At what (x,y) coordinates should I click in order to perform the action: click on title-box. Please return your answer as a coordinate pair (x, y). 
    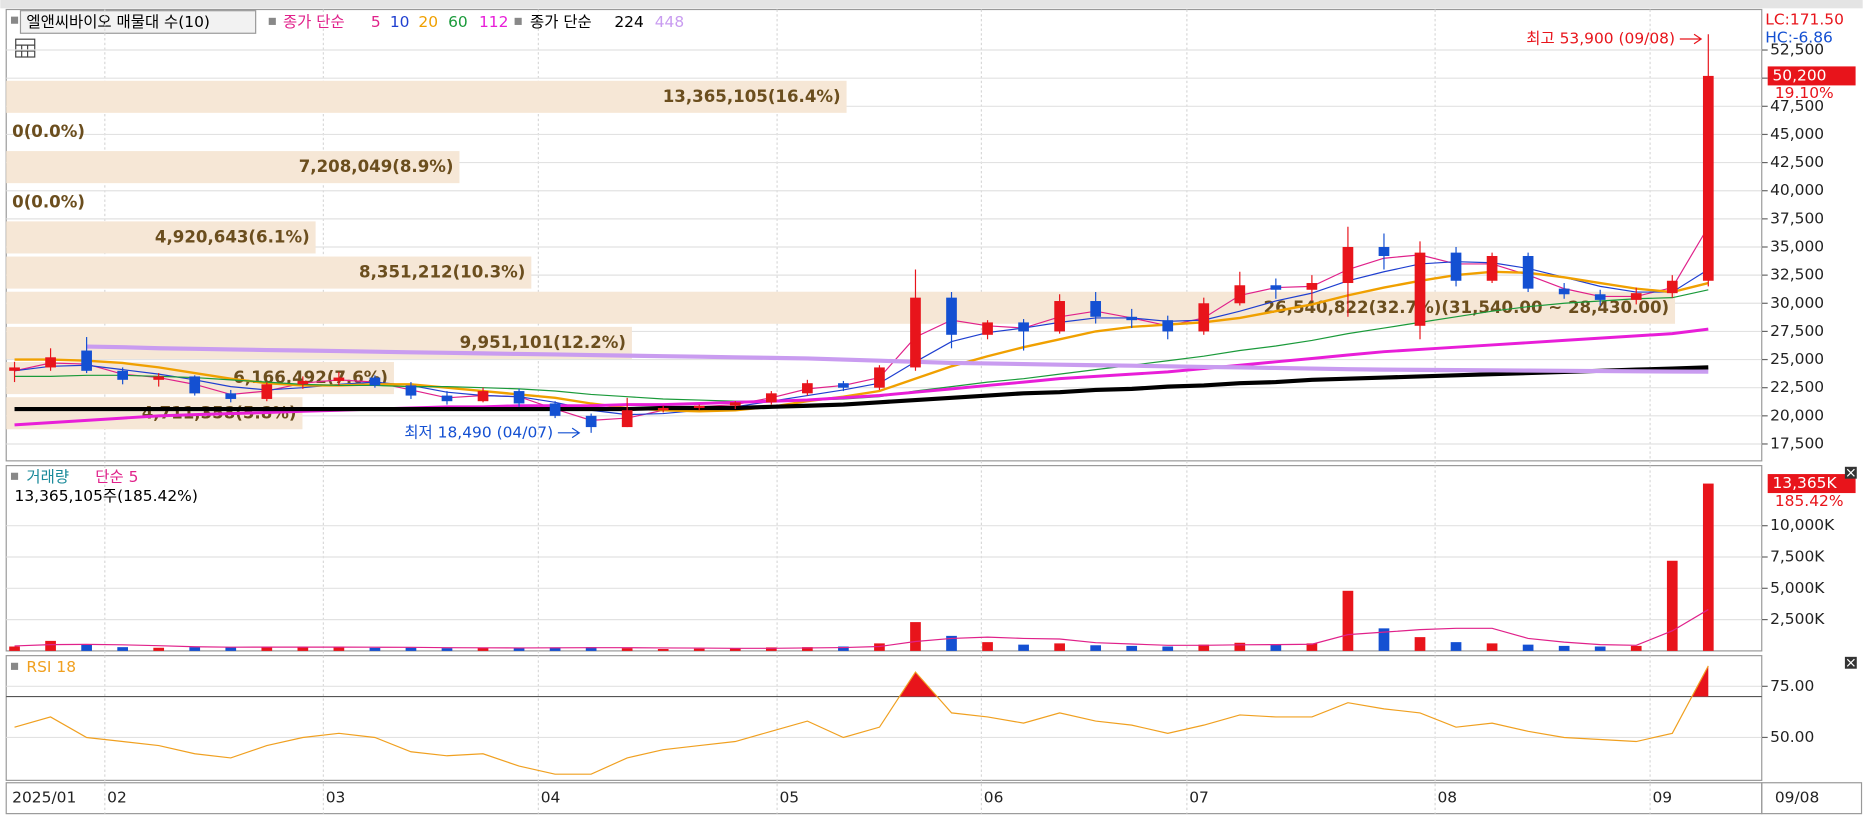
    Looking at the image, I should click on (138, 22).